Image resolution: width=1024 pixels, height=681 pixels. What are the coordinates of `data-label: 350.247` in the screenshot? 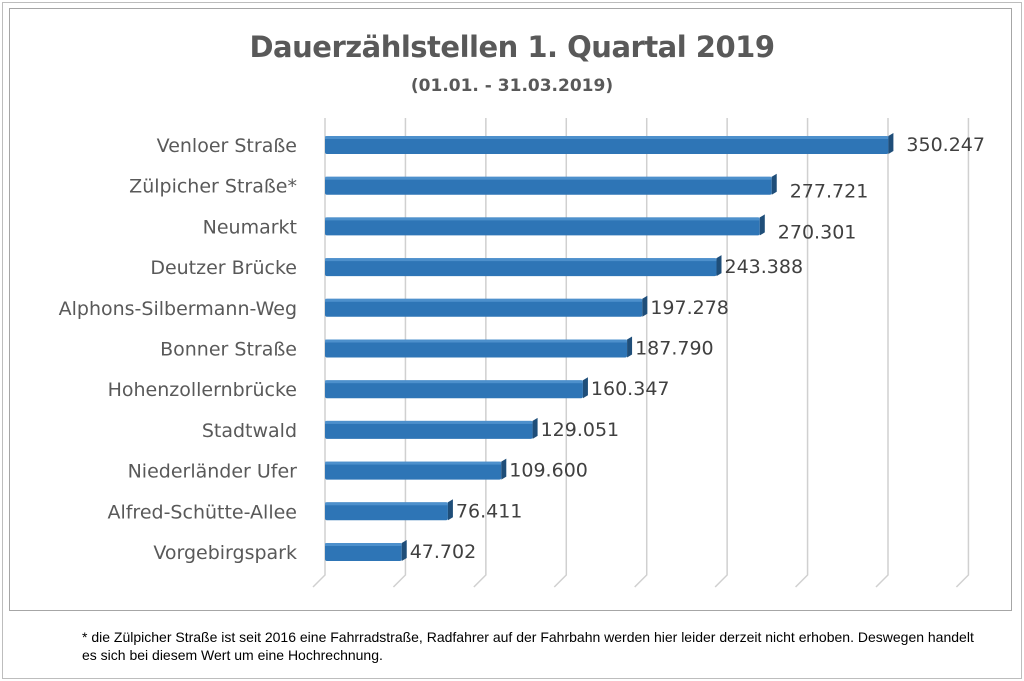 It's located at (945, 145).